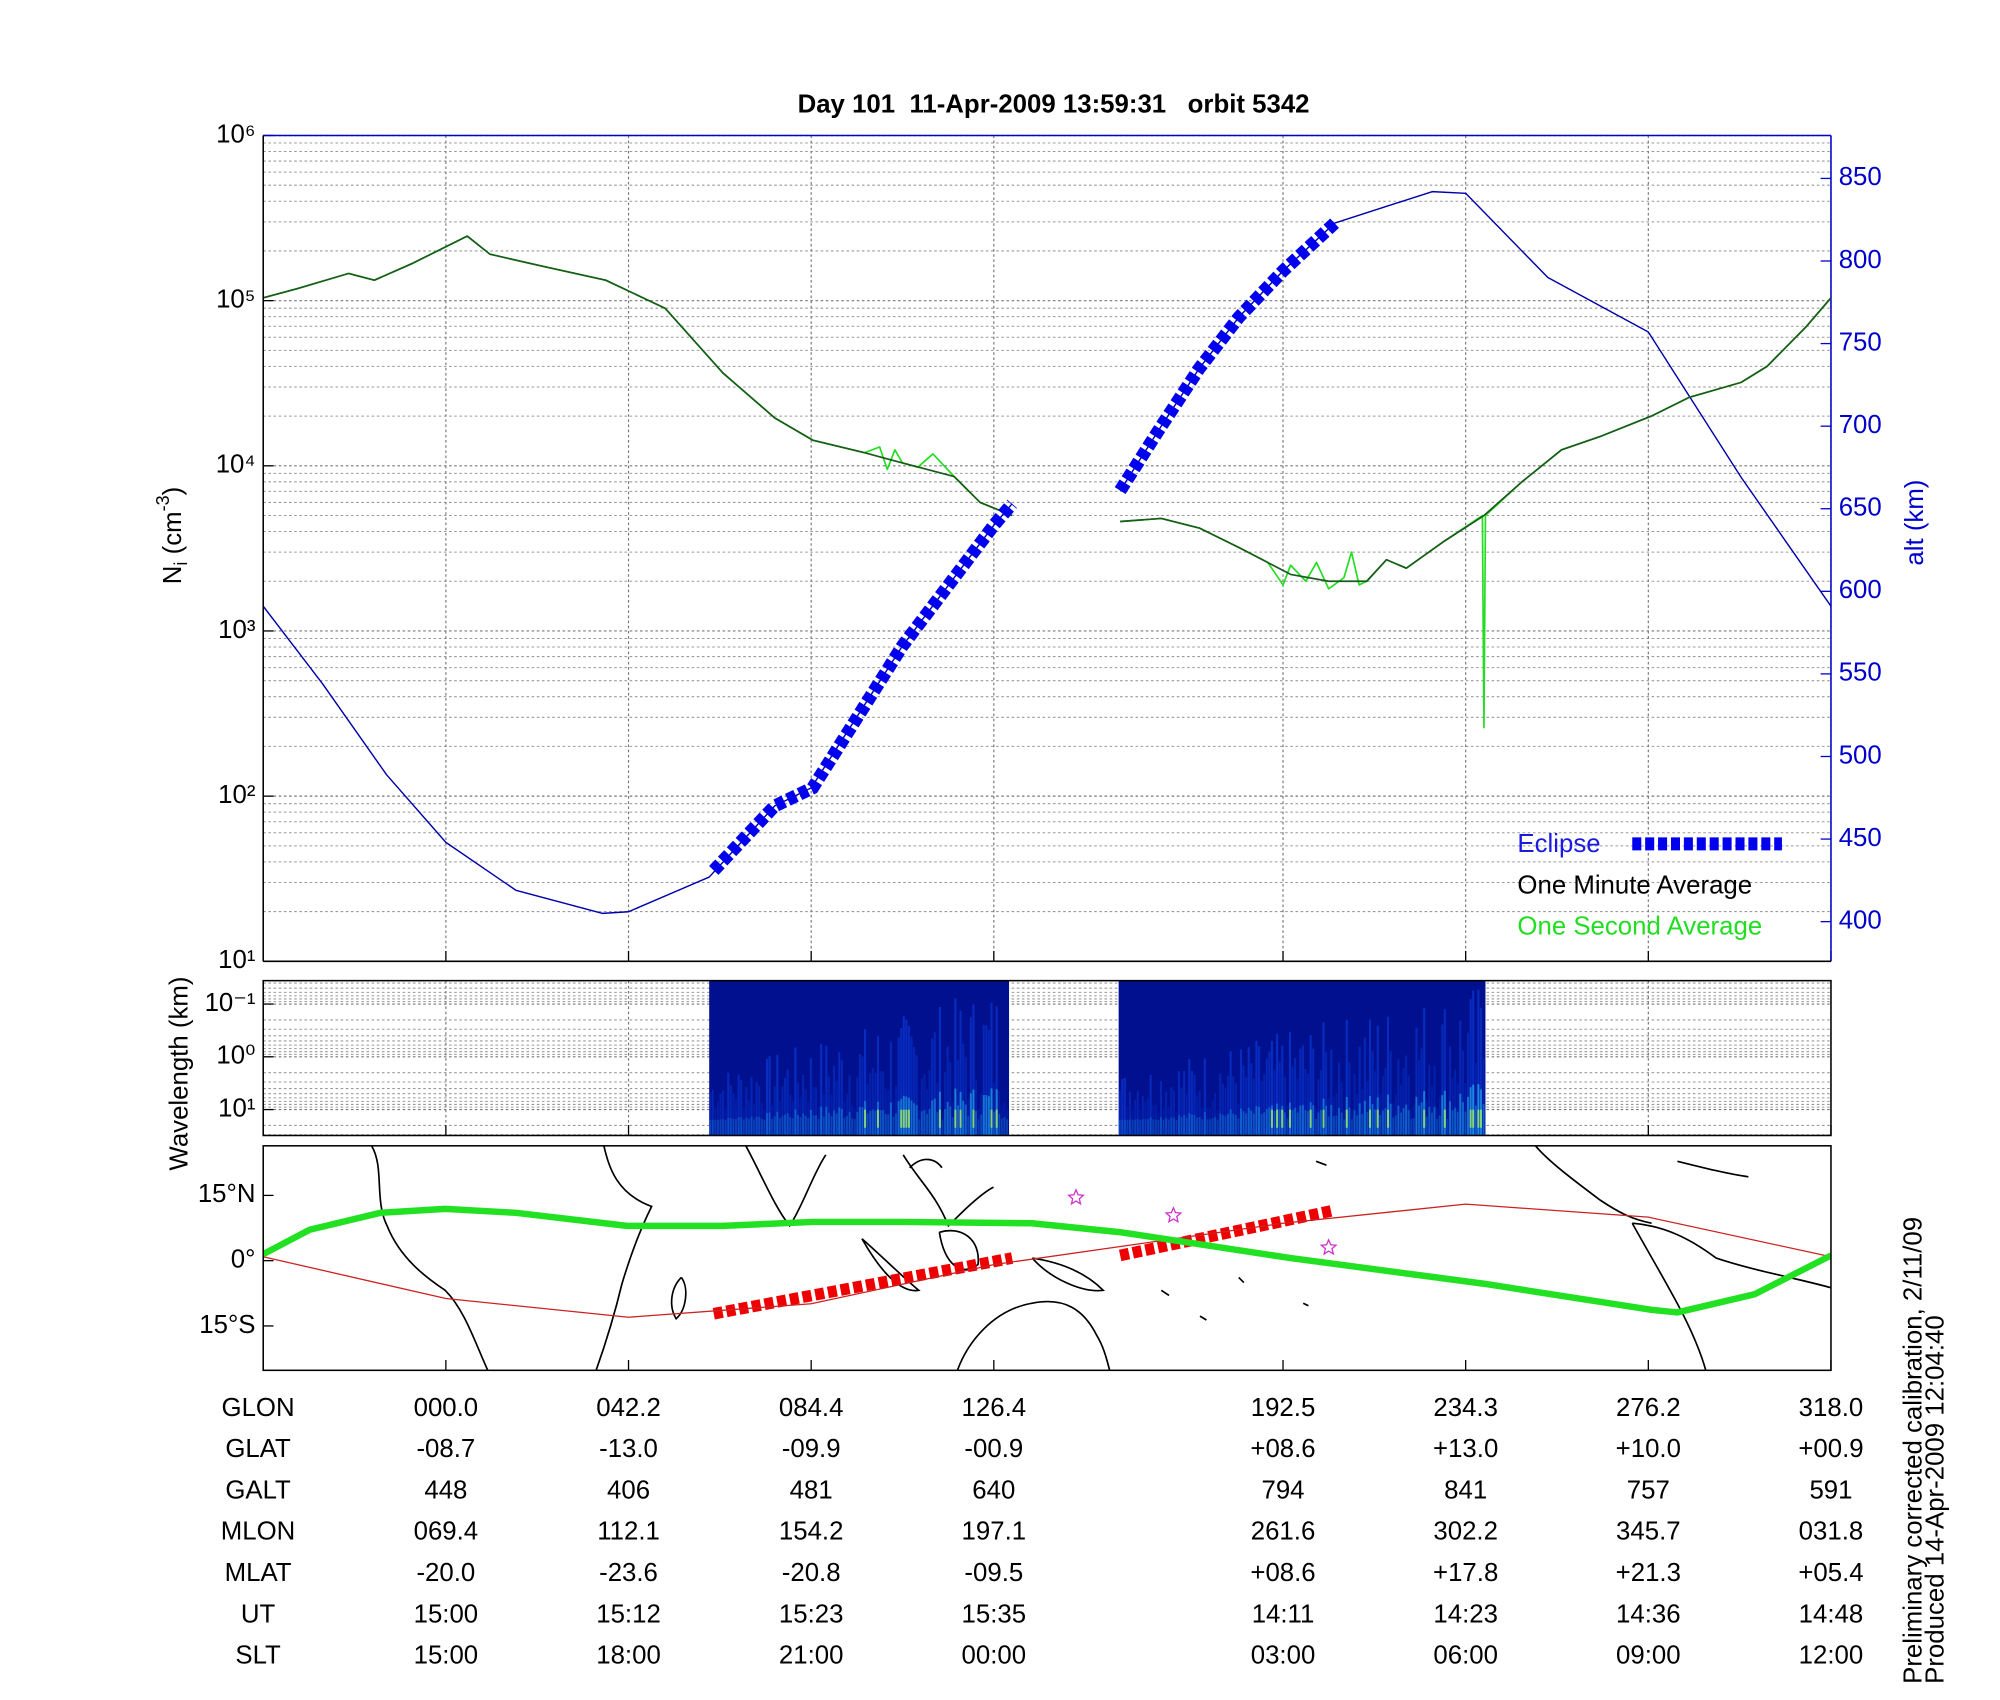 Image resolution: width=2000 pixels, height=1700 pixels. What do you see at coordinates (1639, 927) in the screenshot?
I see `legend-label: One Second Average` at bounding box center [1639, 927].